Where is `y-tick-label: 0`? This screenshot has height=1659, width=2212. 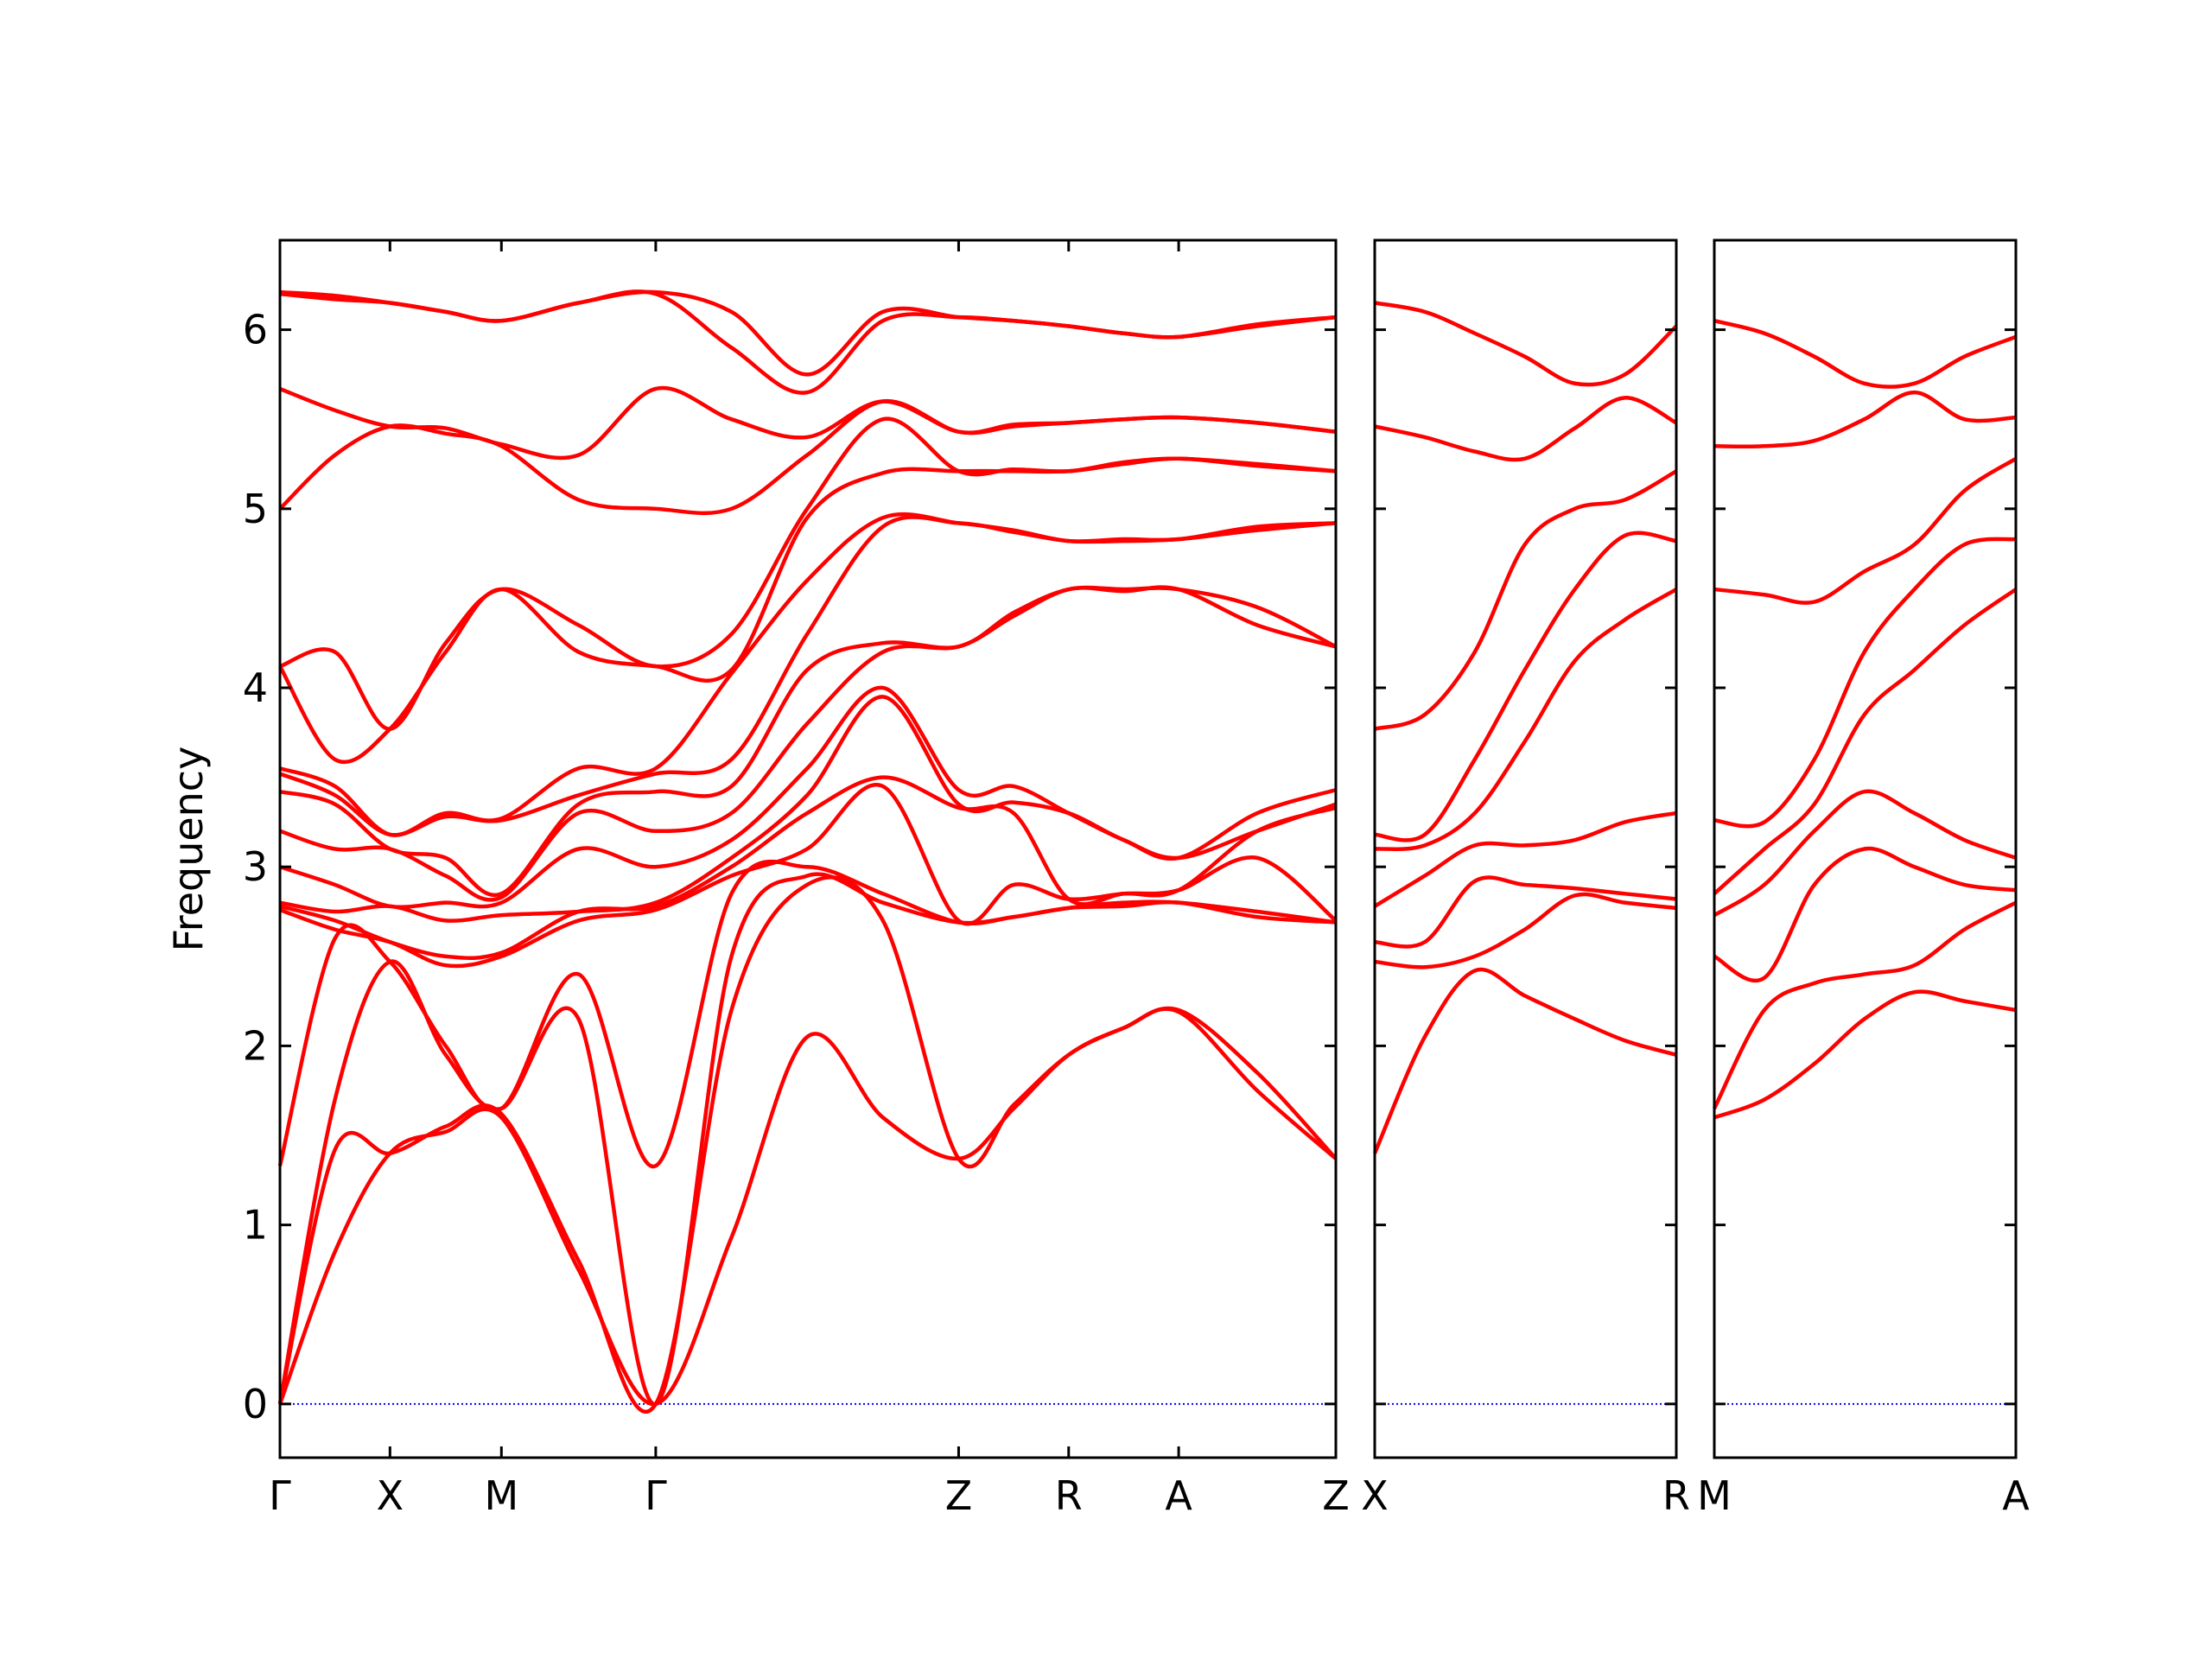
y-tick-label: 0 is located at coordinates (255, 1404).